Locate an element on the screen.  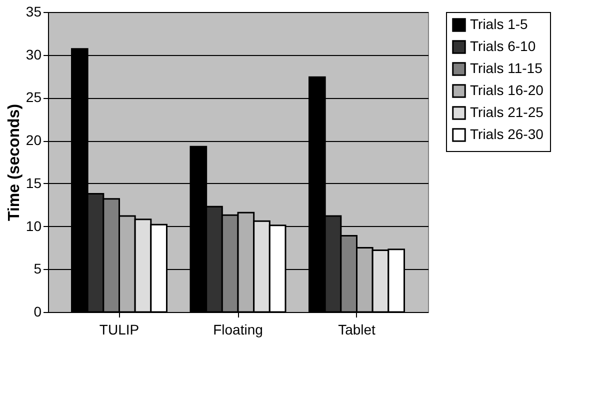
y-axis-title: Time (seconds) is located at coordinates (14, 163).